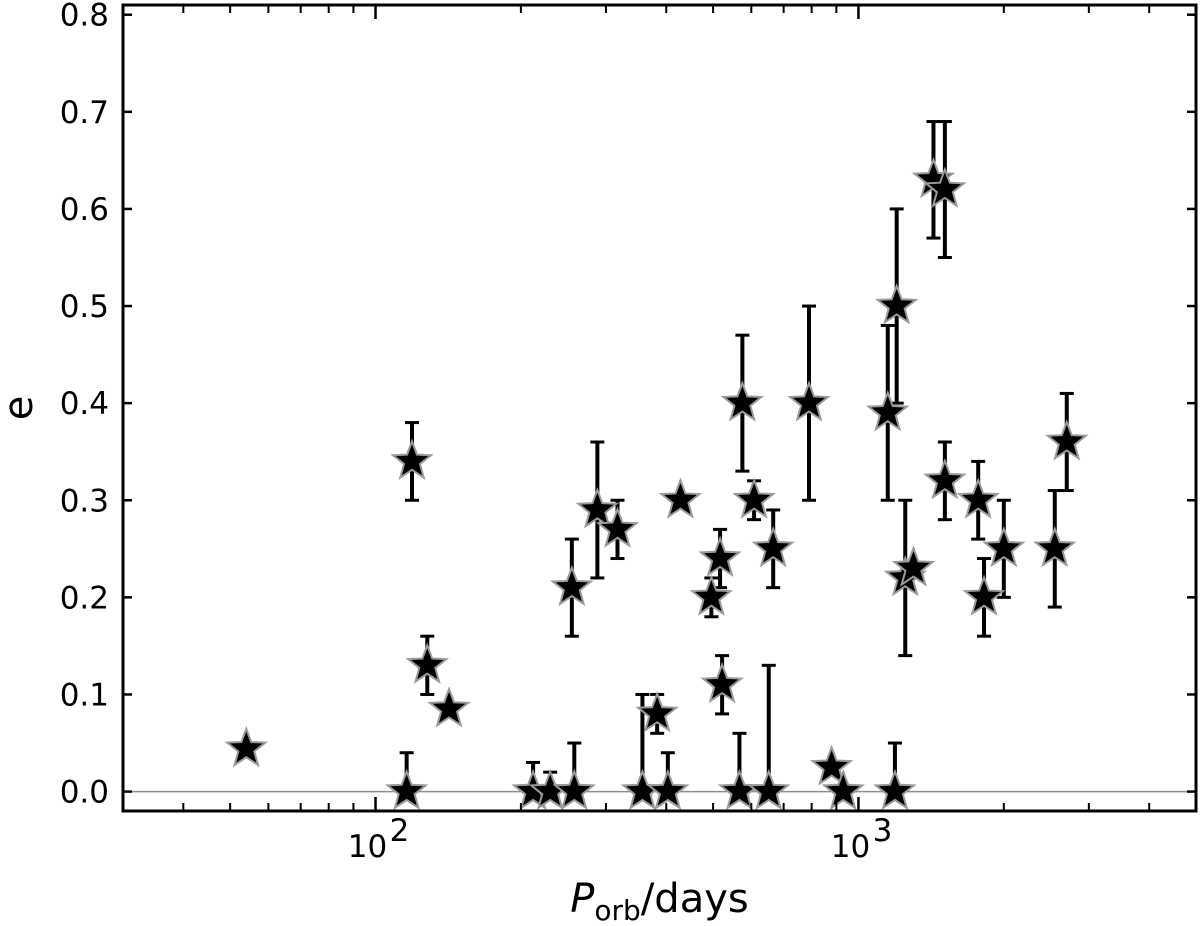 The image size is (1200, 926). Describe the element at coordinates (84, 598) in the screenshot. I see `y-tick-label: 0.2` at that location.